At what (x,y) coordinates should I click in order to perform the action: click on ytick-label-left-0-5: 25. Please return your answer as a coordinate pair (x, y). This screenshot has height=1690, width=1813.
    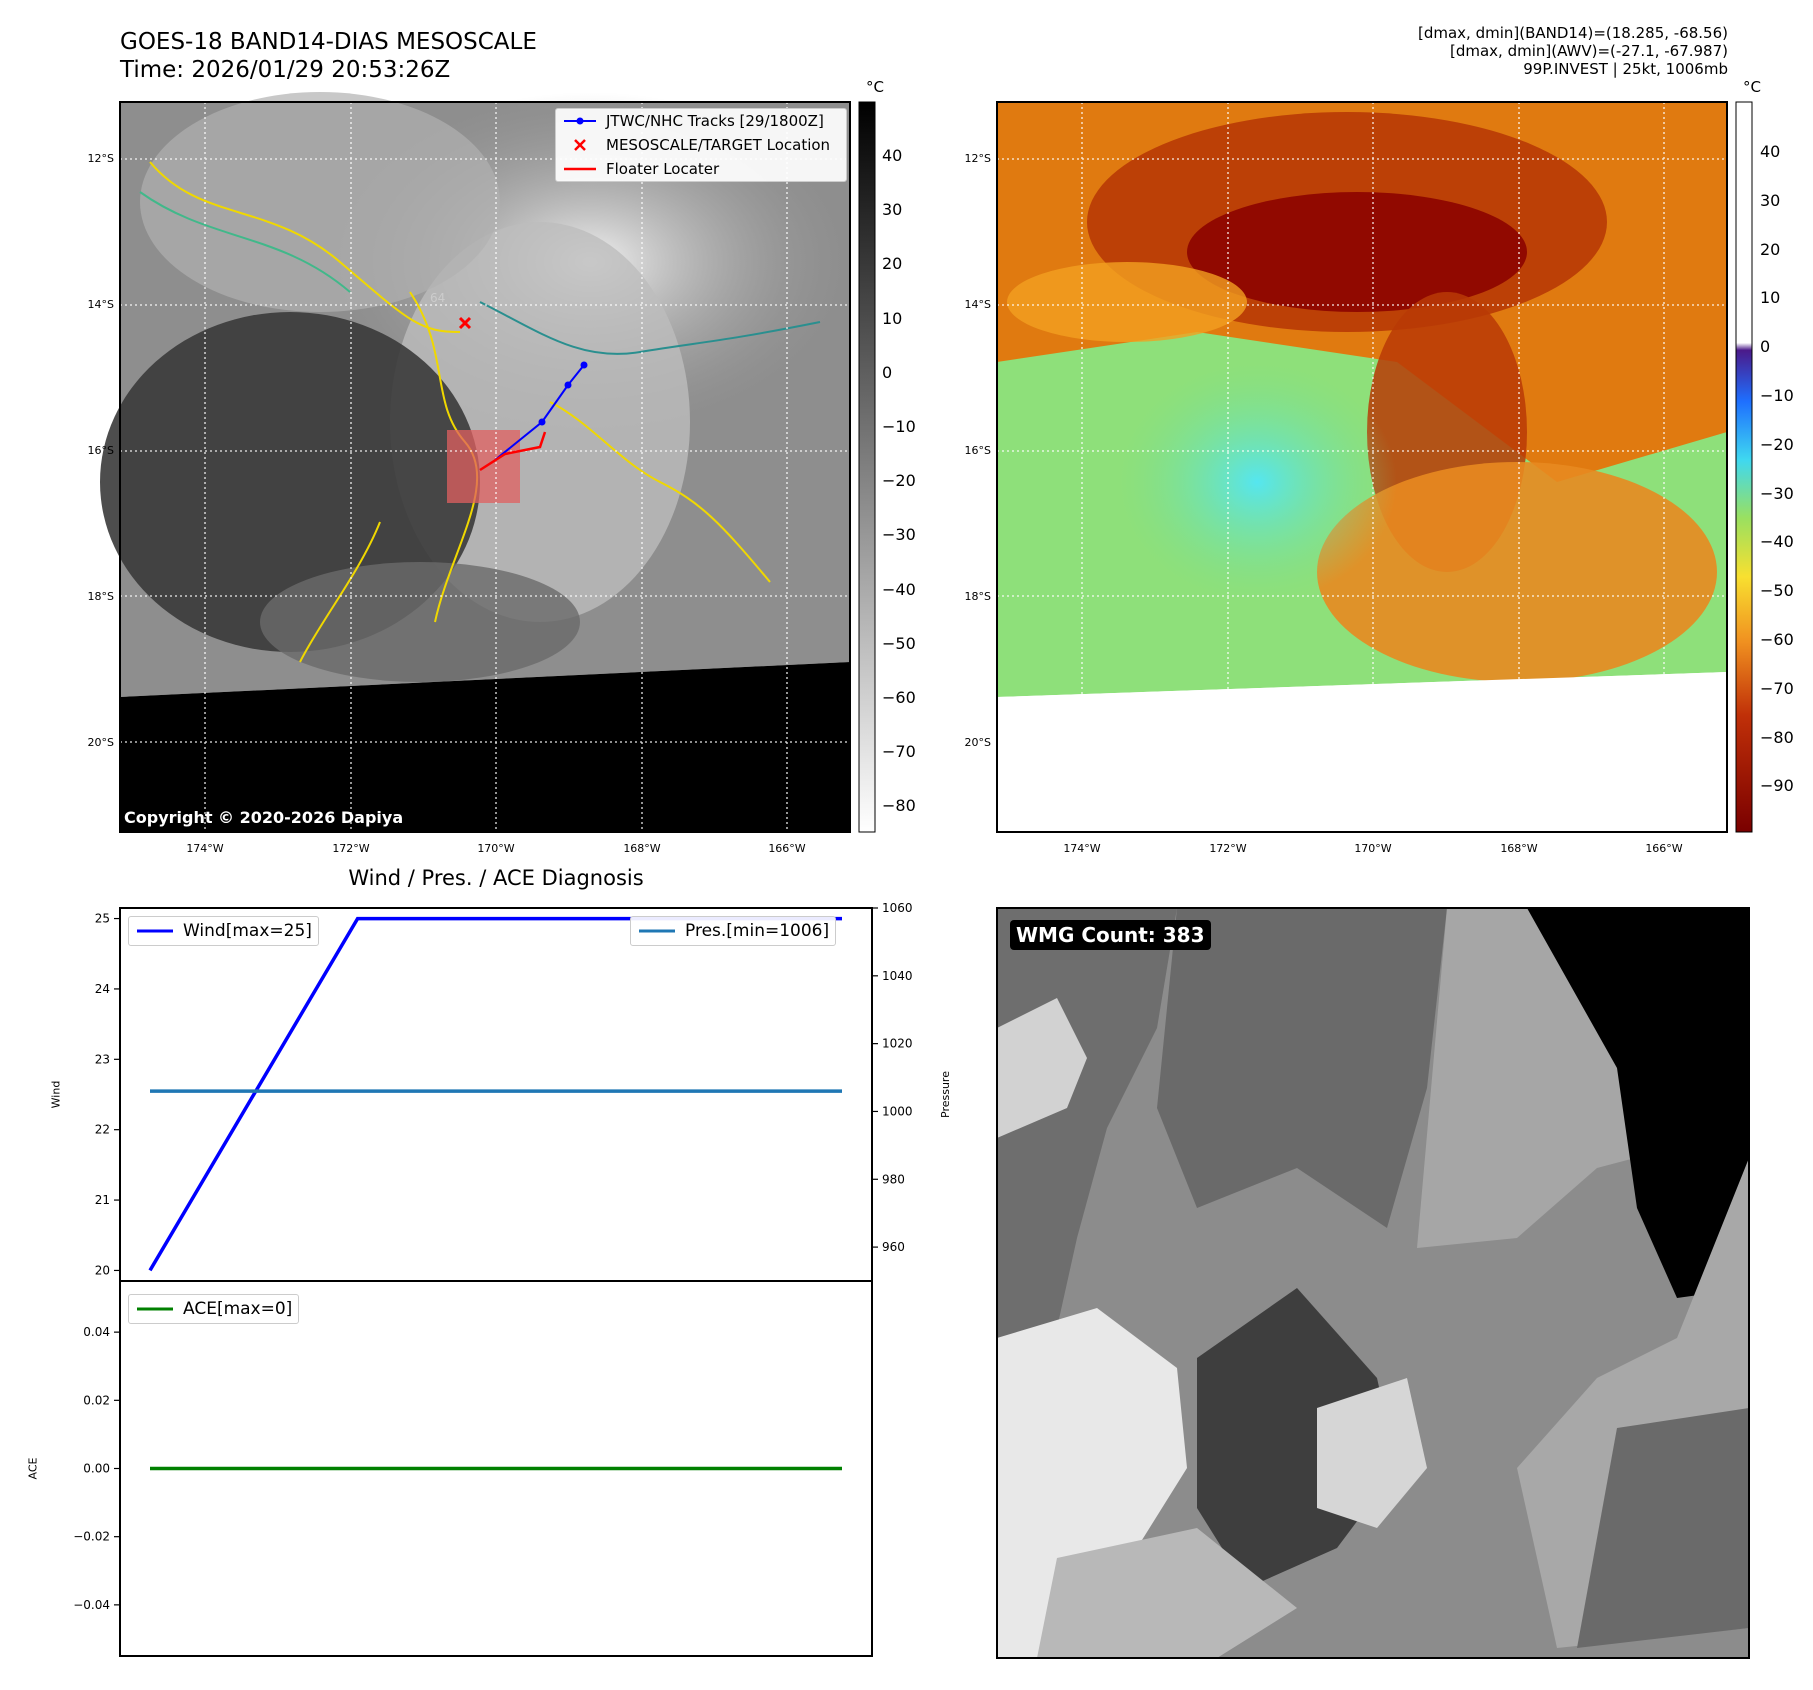
    Looking at the image, I should click on (102, 919).